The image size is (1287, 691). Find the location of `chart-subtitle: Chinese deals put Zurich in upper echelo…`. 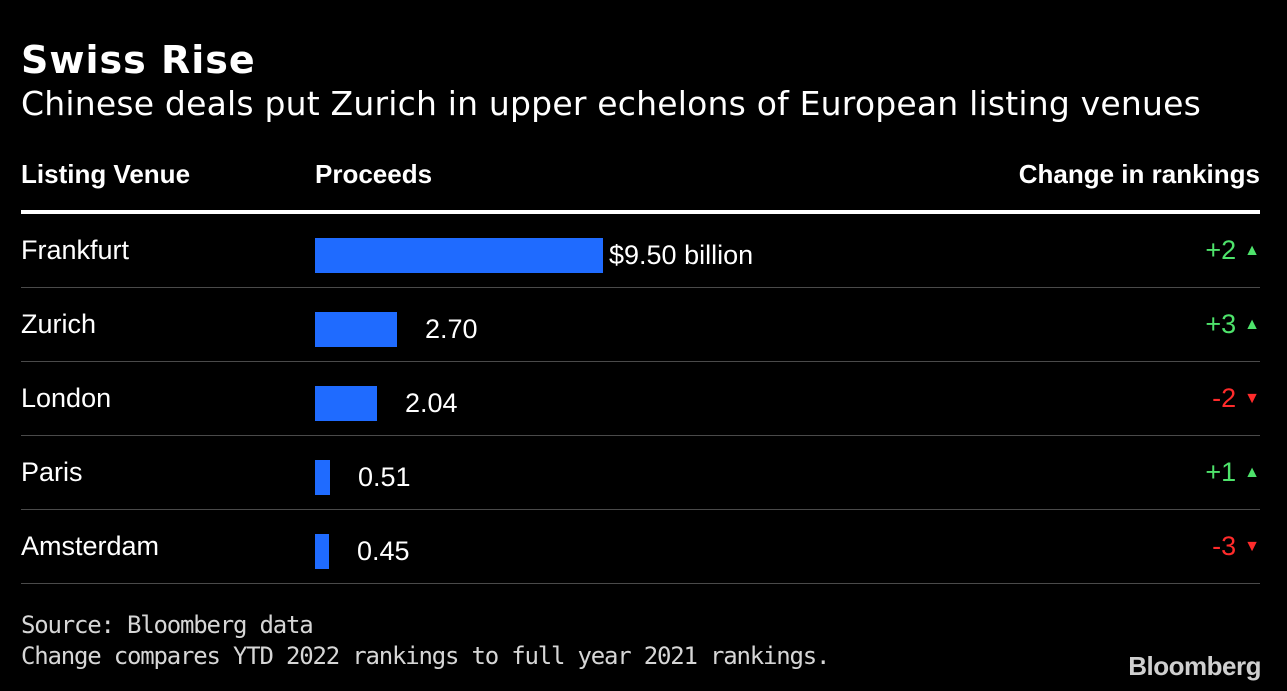

chart-subtitle: Chinese deals put Zurich in upper echelo… is located at coordinates (611, 103).